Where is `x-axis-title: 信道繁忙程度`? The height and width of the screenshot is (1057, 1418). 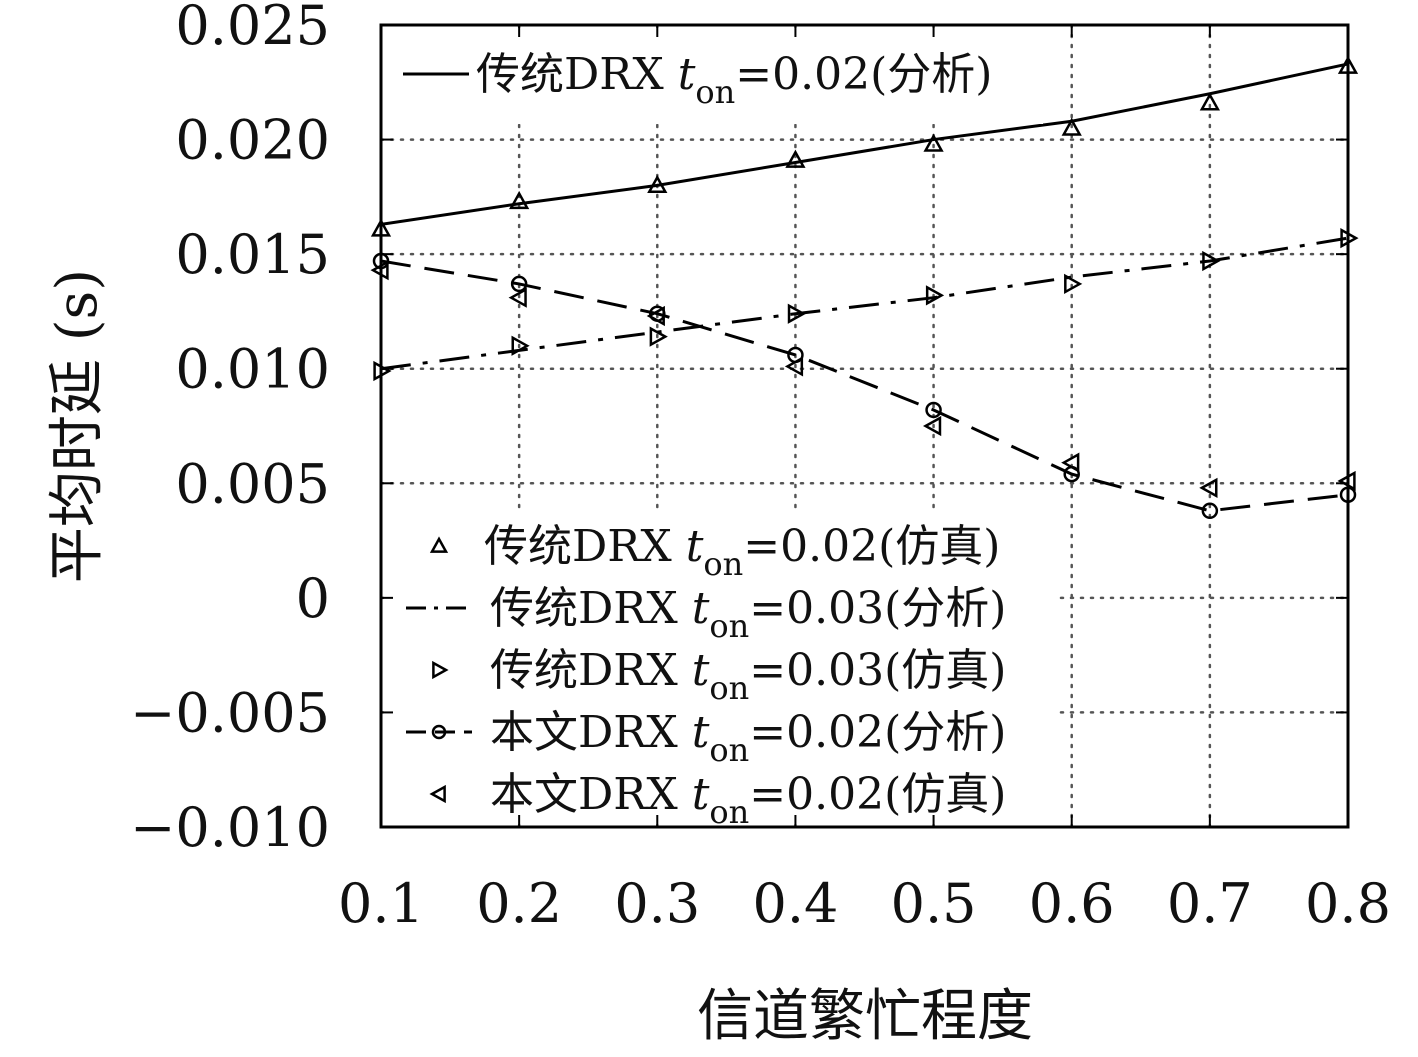
x-axis-title: 信道繁忙程度 is located at coordinates (865, 1016).